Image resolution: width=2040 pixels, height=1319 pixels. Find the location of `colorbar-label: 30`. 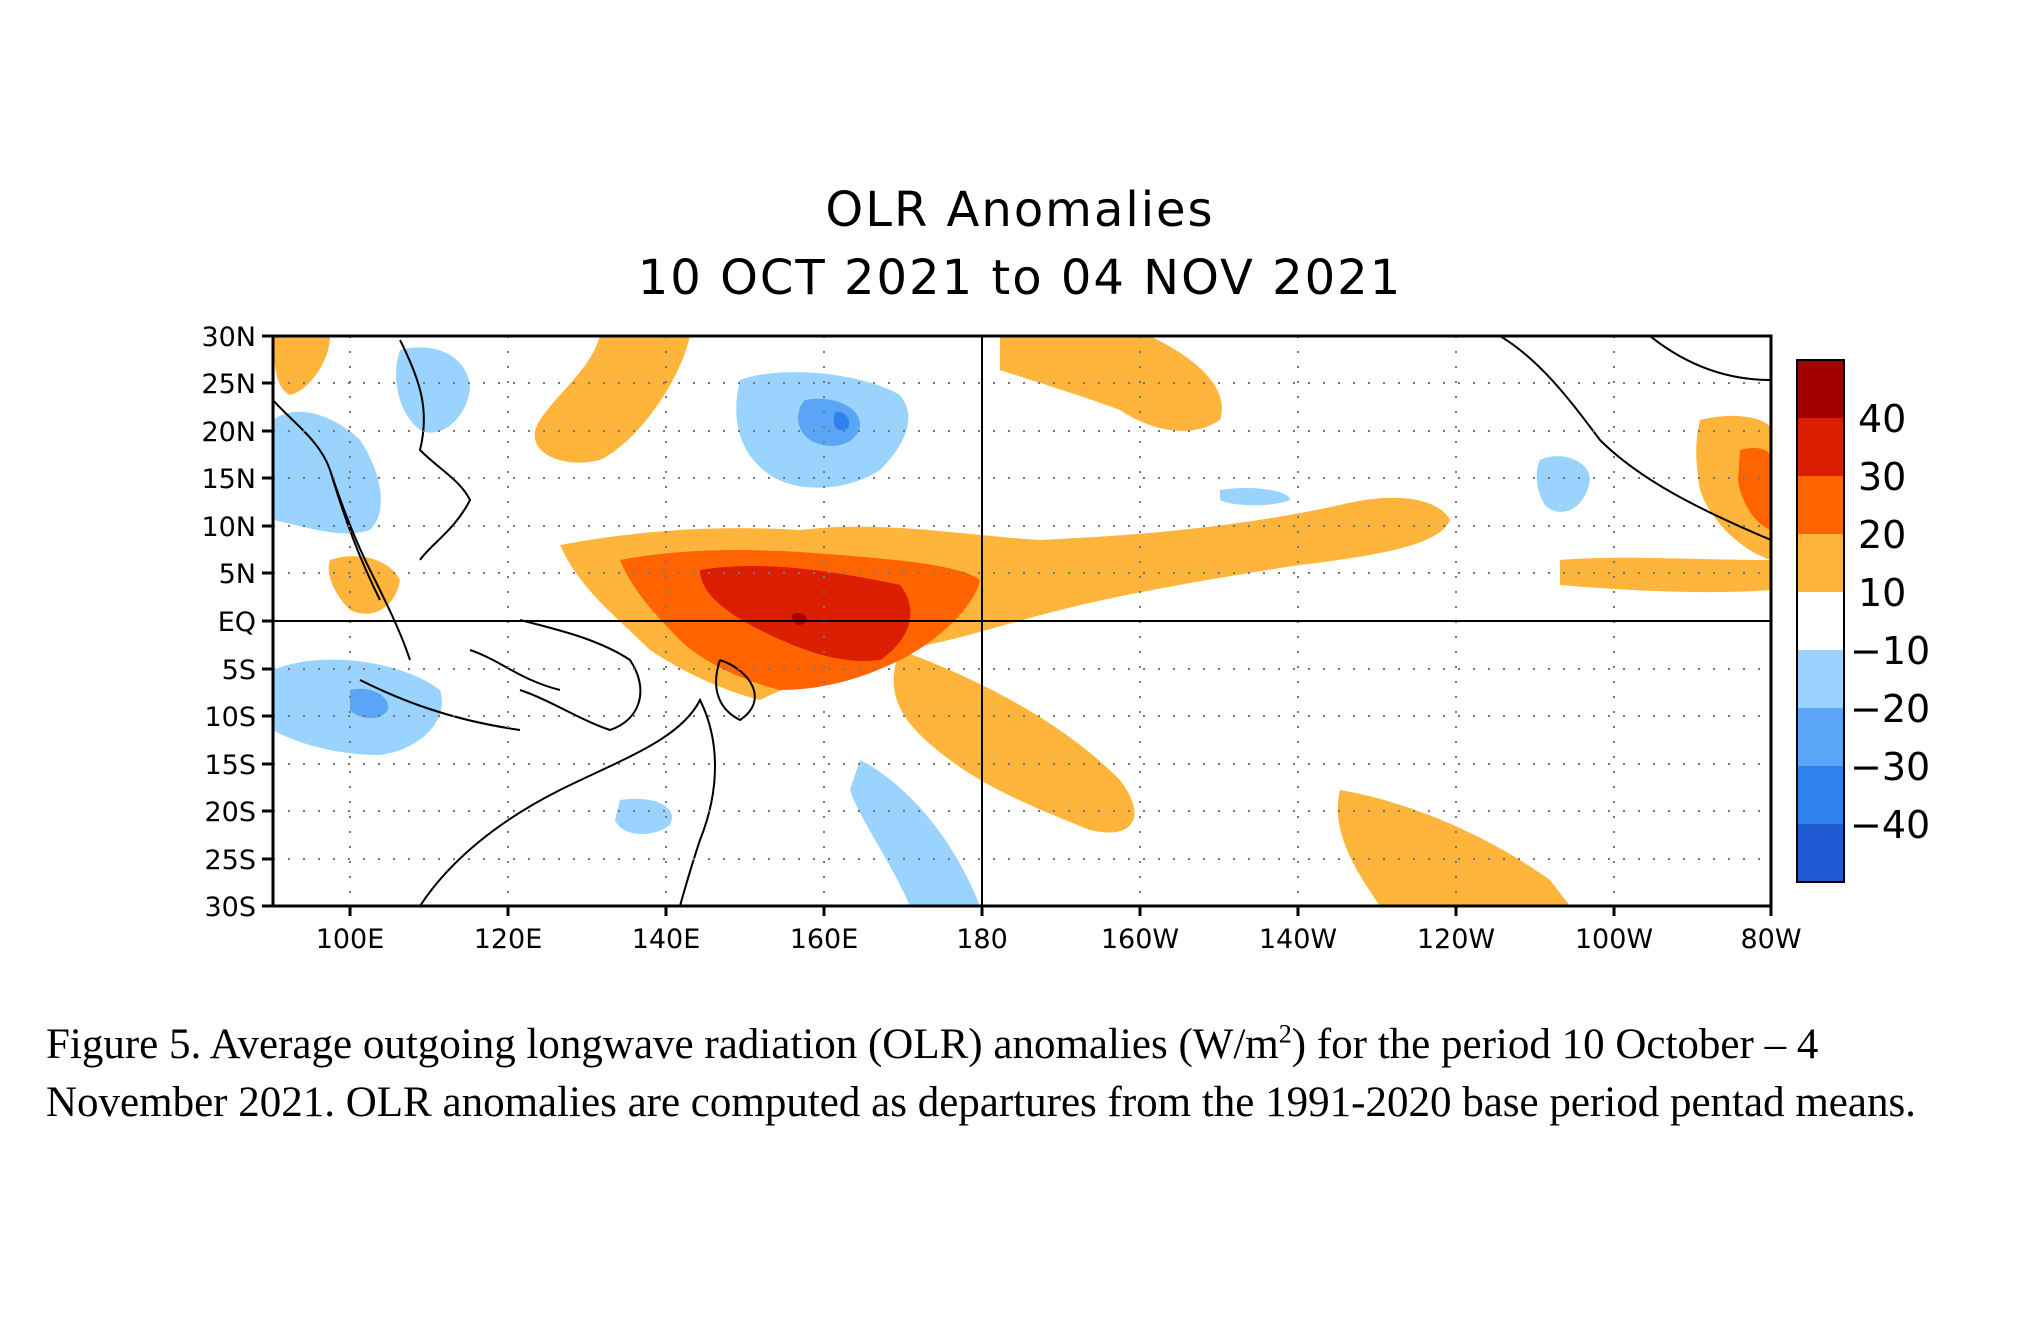

colorbar-label: 30 is located at coordinates (1882, 477).